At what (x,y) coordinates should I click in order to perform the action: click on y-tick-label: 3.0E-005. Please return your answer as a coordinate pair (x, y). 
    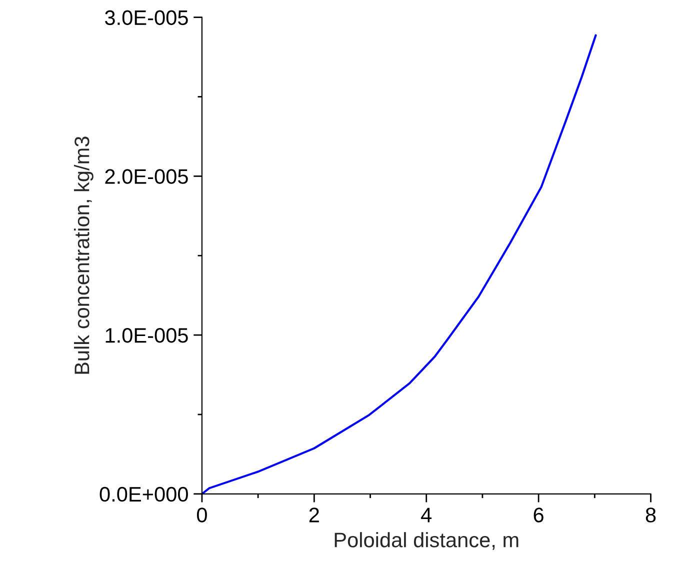
    Looking at the image, I should click on (146, 18).